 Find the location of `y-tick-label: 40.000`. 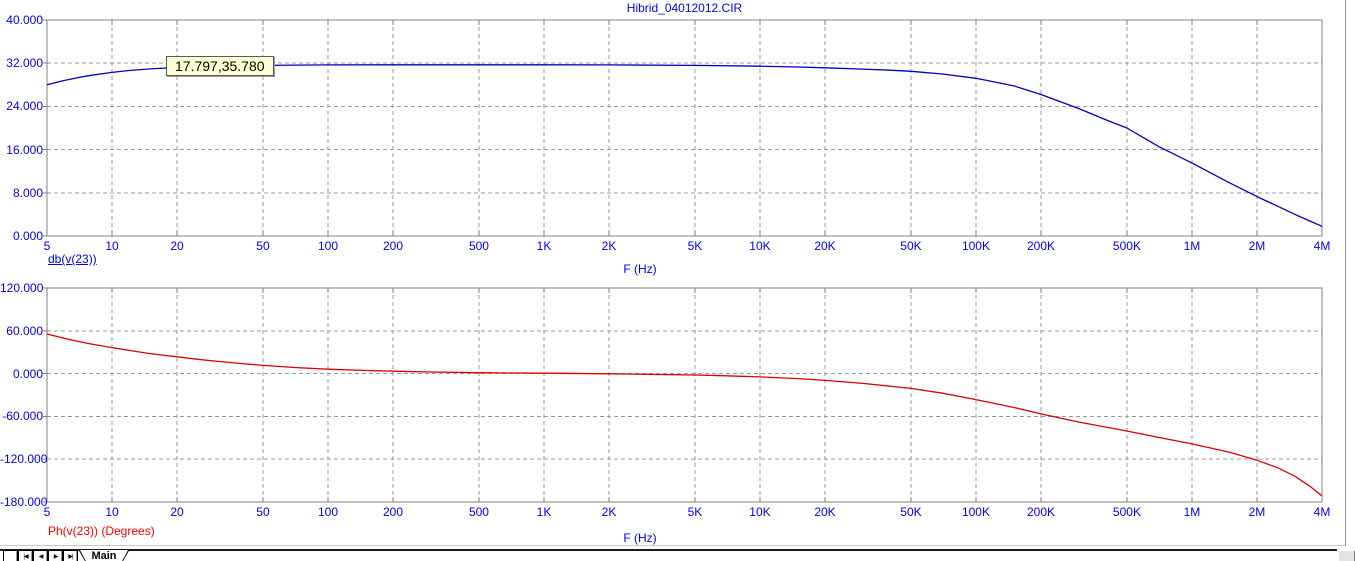

y-tick-label: 40.000 is located at coordinates (24, 20).